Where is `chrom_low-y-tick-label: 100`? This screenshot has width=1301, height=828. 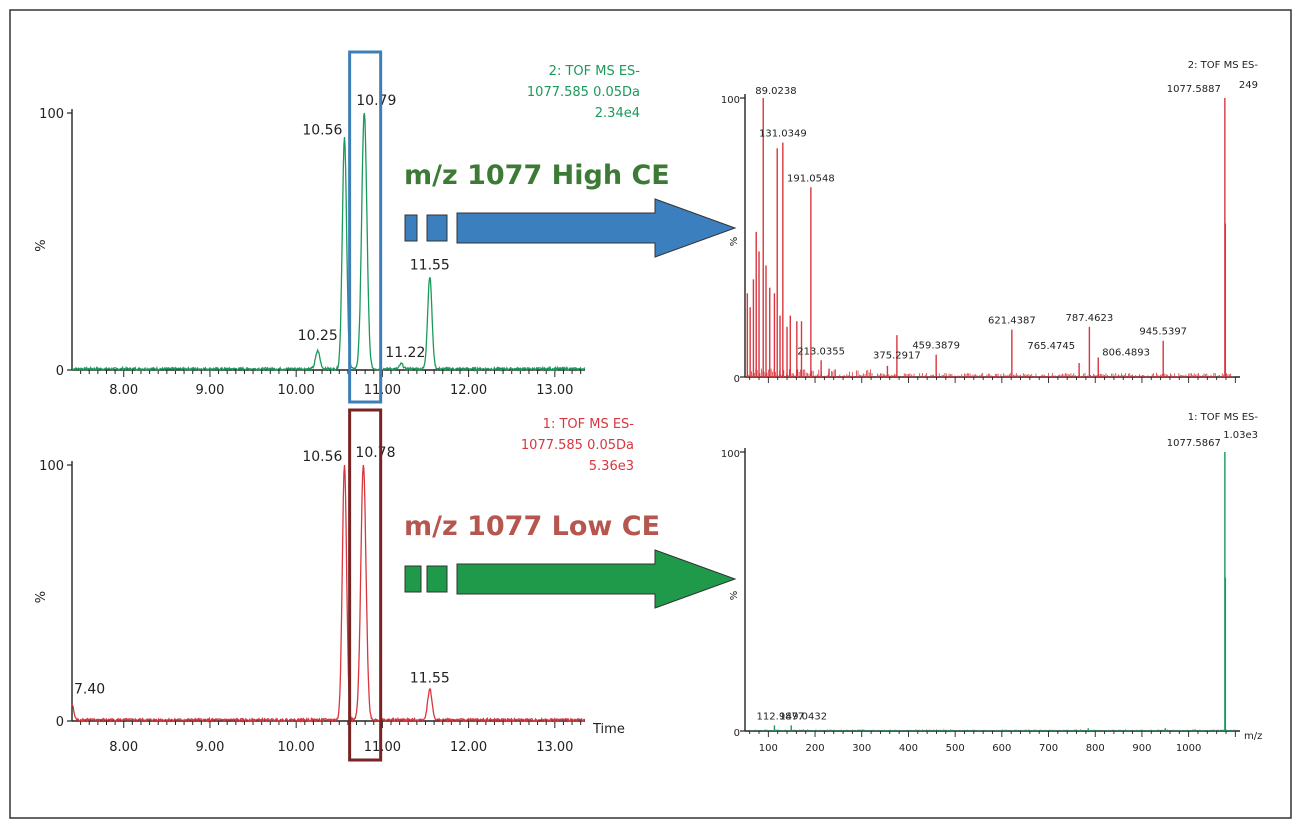 chrom_low-y-tick-label: 100 is located at coordinates (51, 466).